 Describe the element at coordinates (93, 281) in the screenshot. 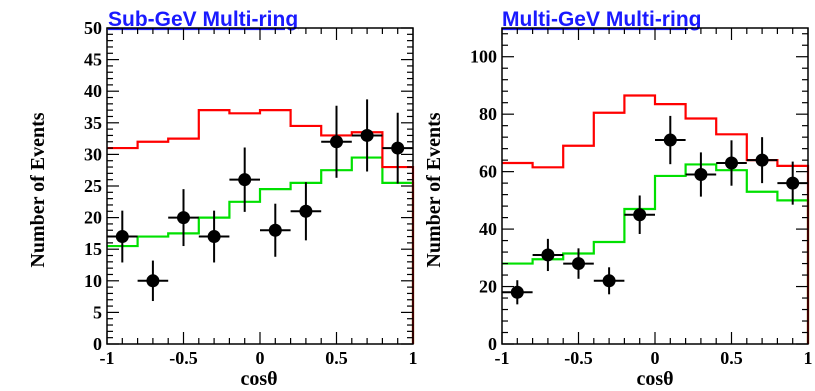

I see `y-tick-label: 10` at that location.